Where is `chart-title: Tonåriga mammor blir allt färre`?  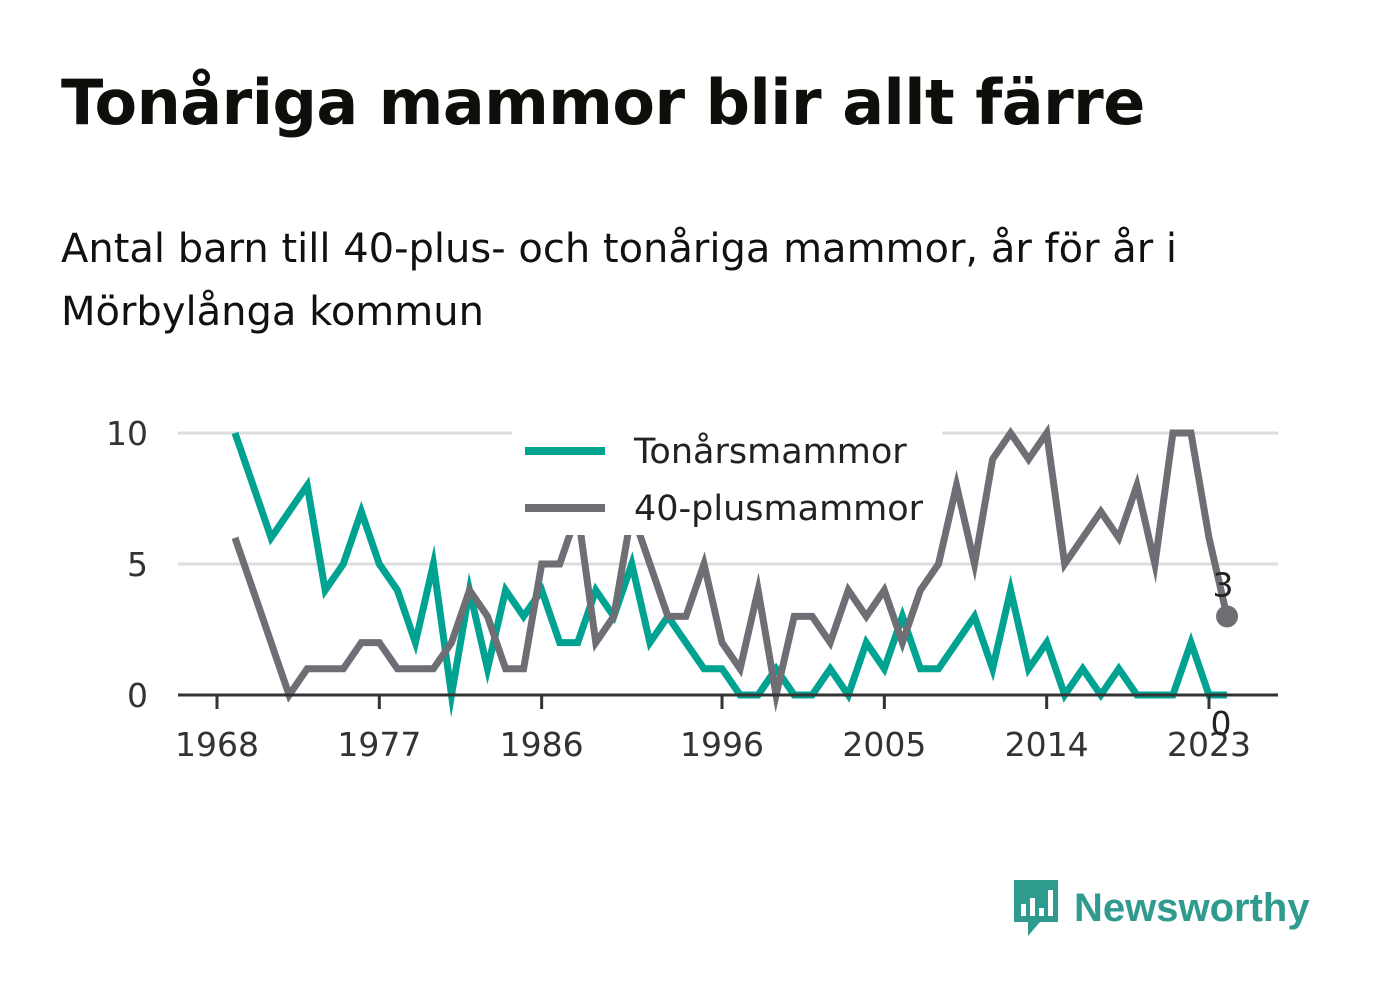
chart-title: Tonåriga mammor blir allt färre is located at coordinates (603, 102).